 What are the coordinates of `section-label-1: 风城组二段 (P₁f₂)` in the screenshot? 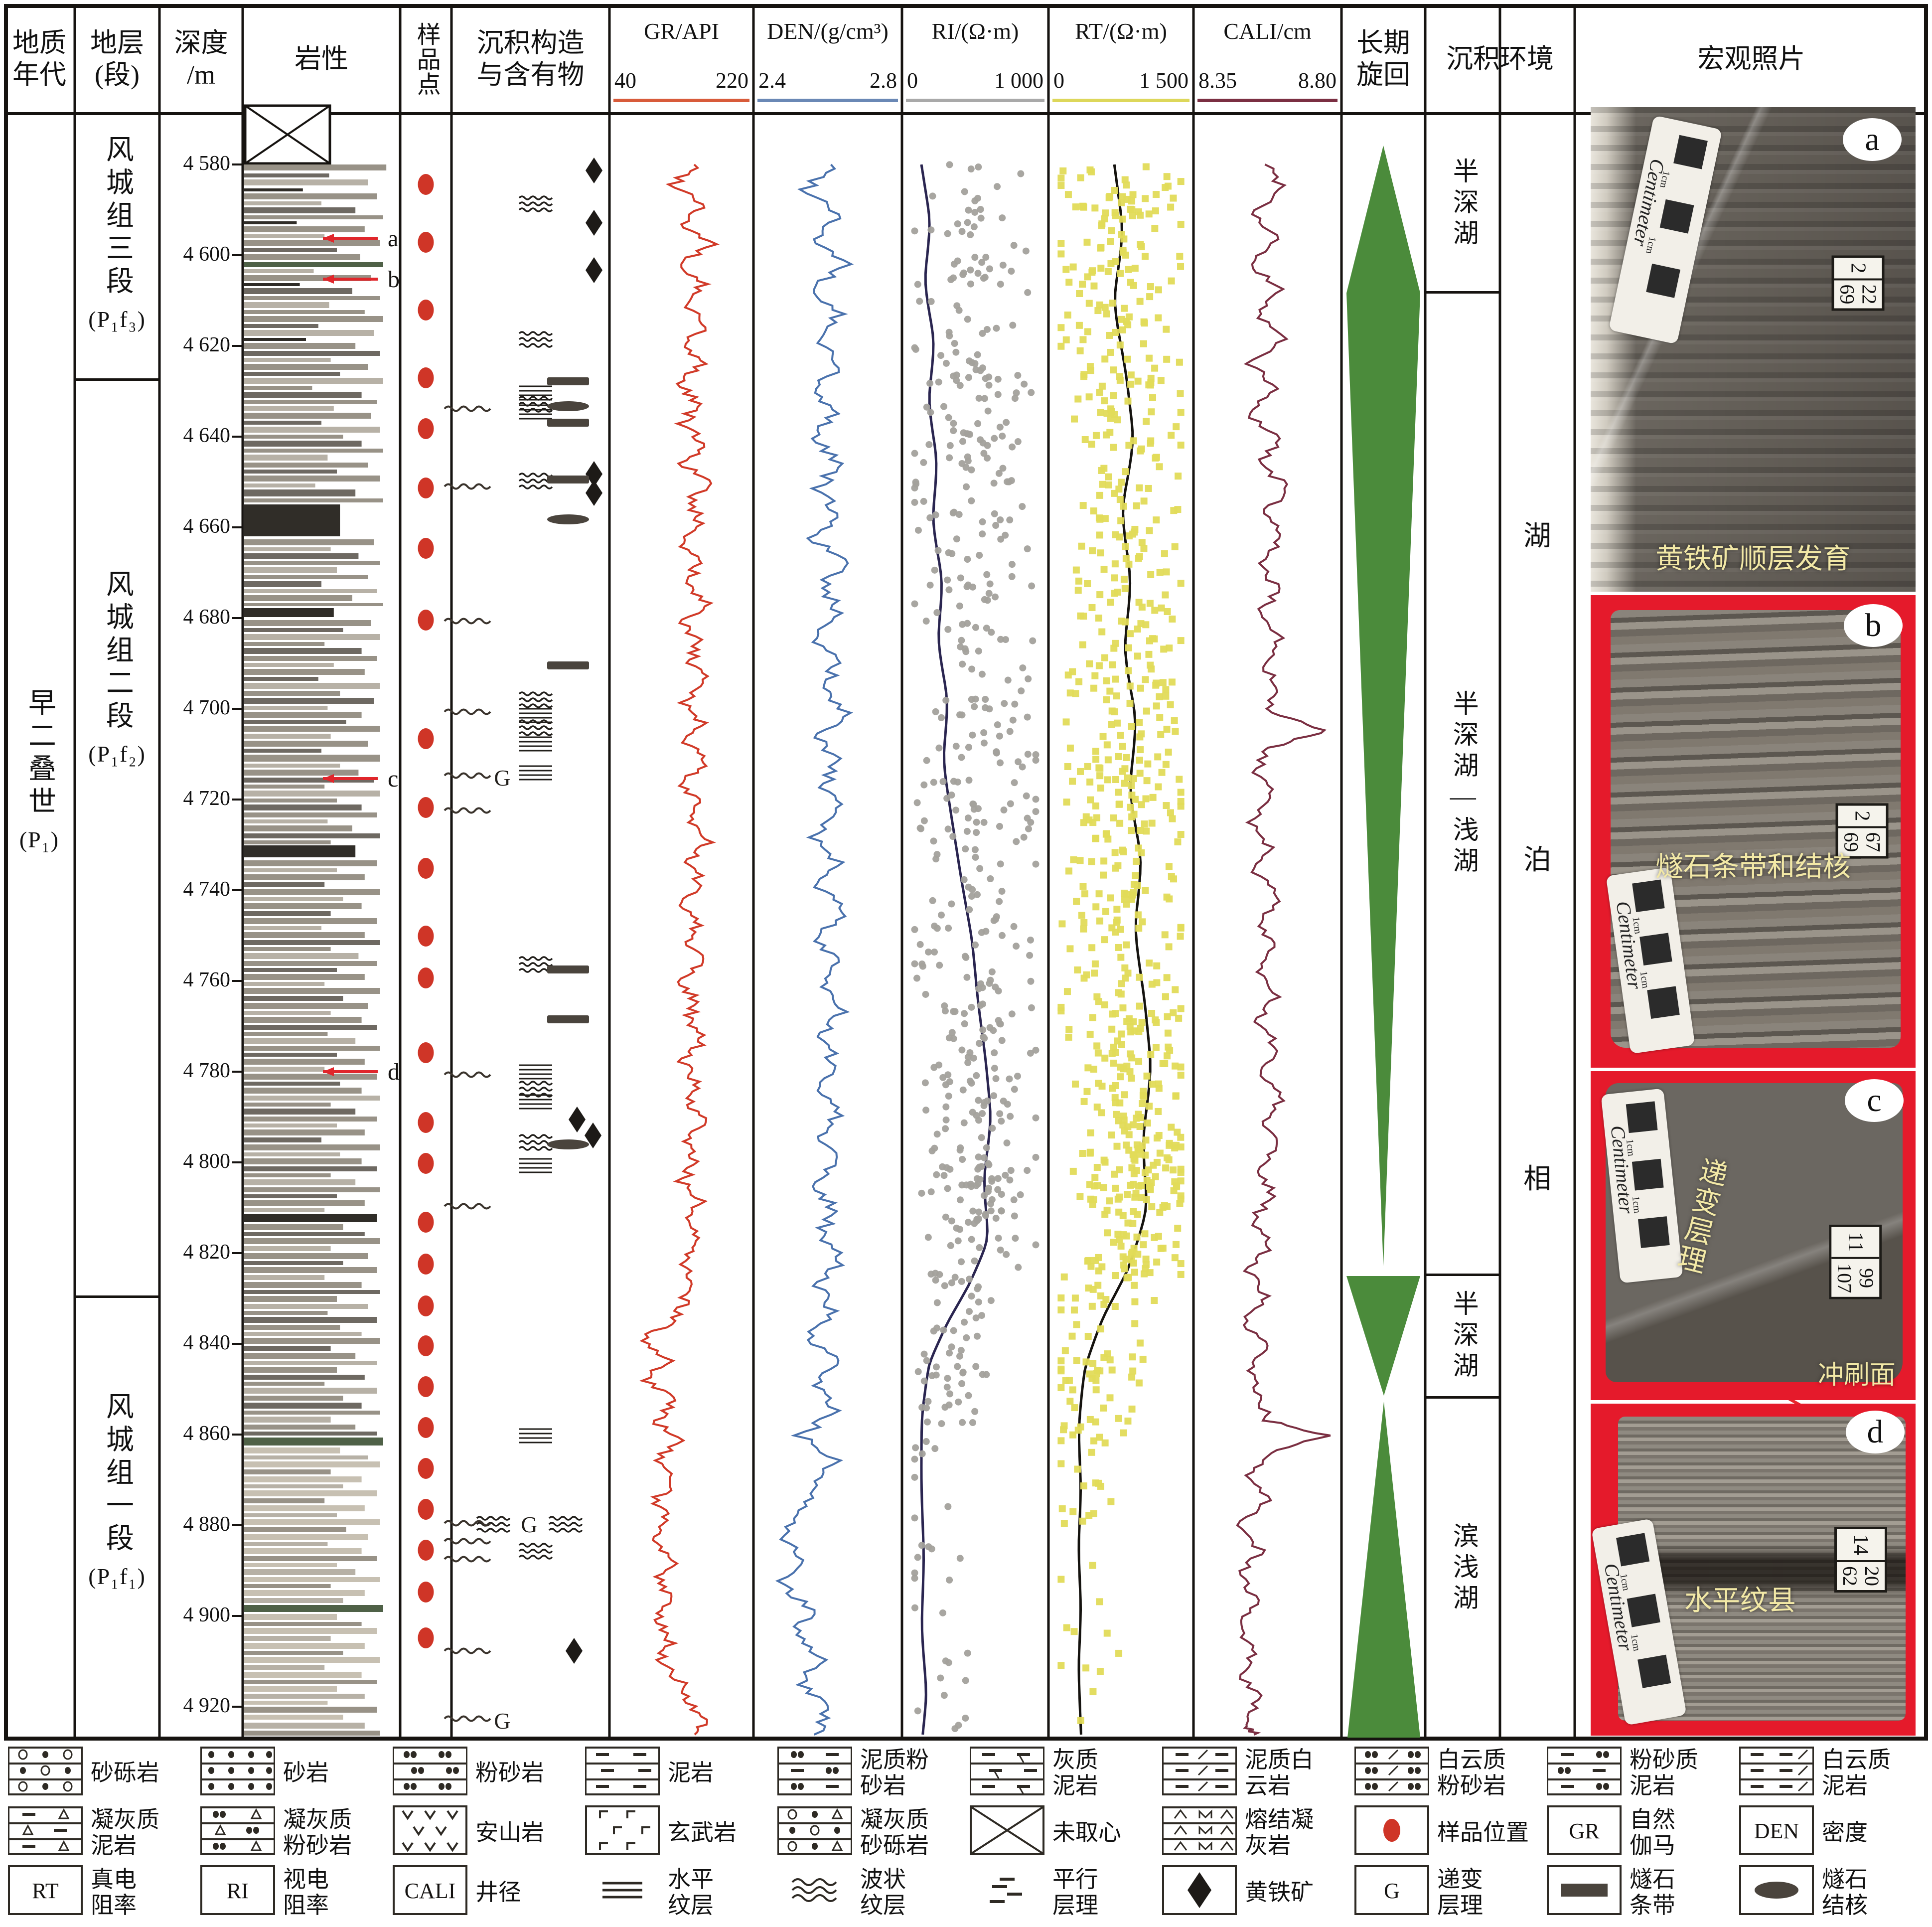 It's located at (117, 668).